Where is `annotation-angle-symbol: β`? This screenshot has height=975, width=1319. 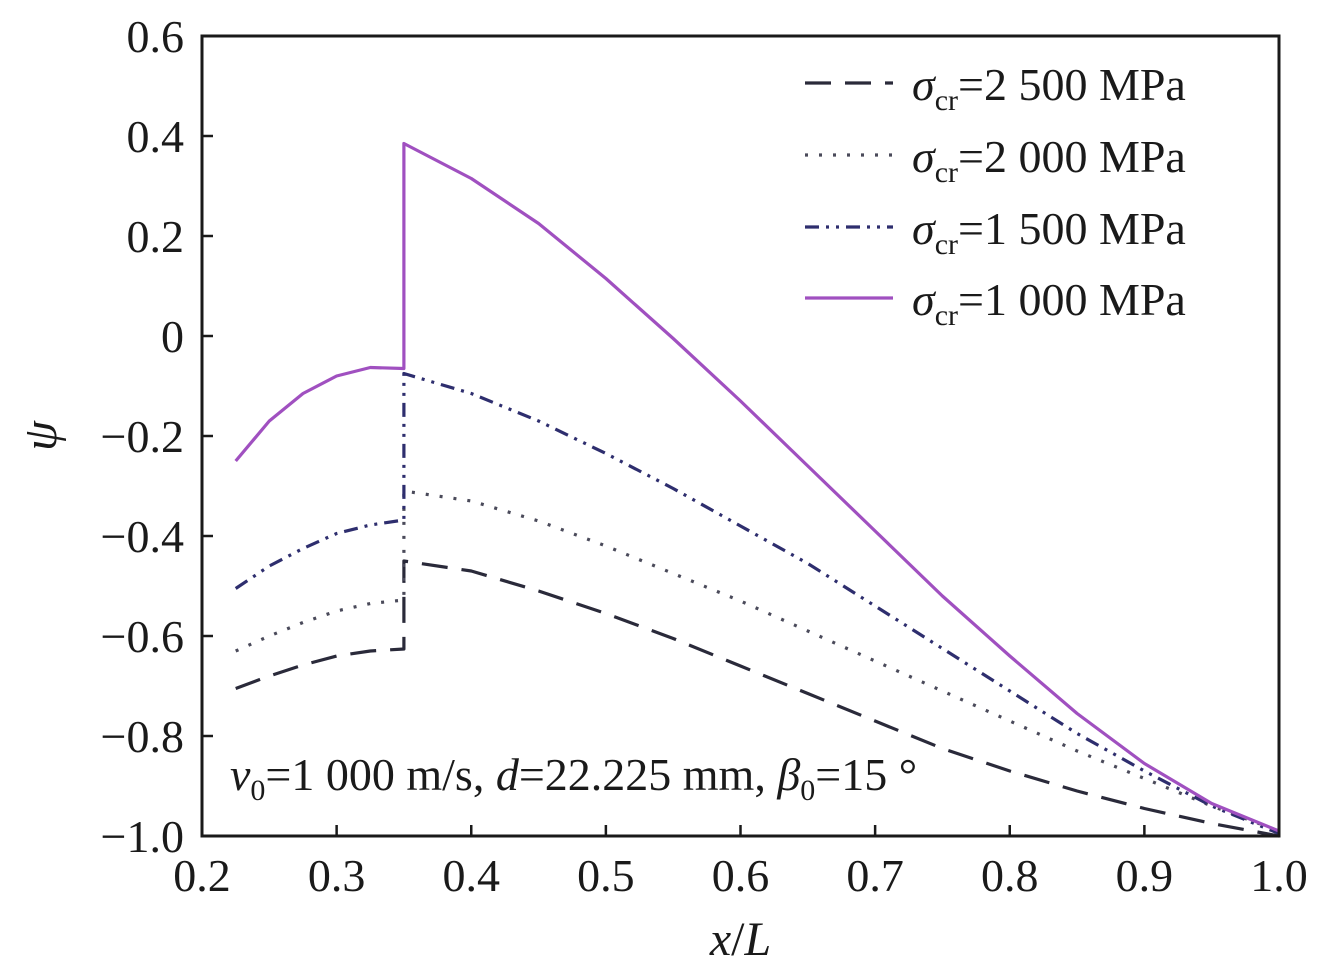
annotation-angle-symbol: β is located at coordinates (788, 774).